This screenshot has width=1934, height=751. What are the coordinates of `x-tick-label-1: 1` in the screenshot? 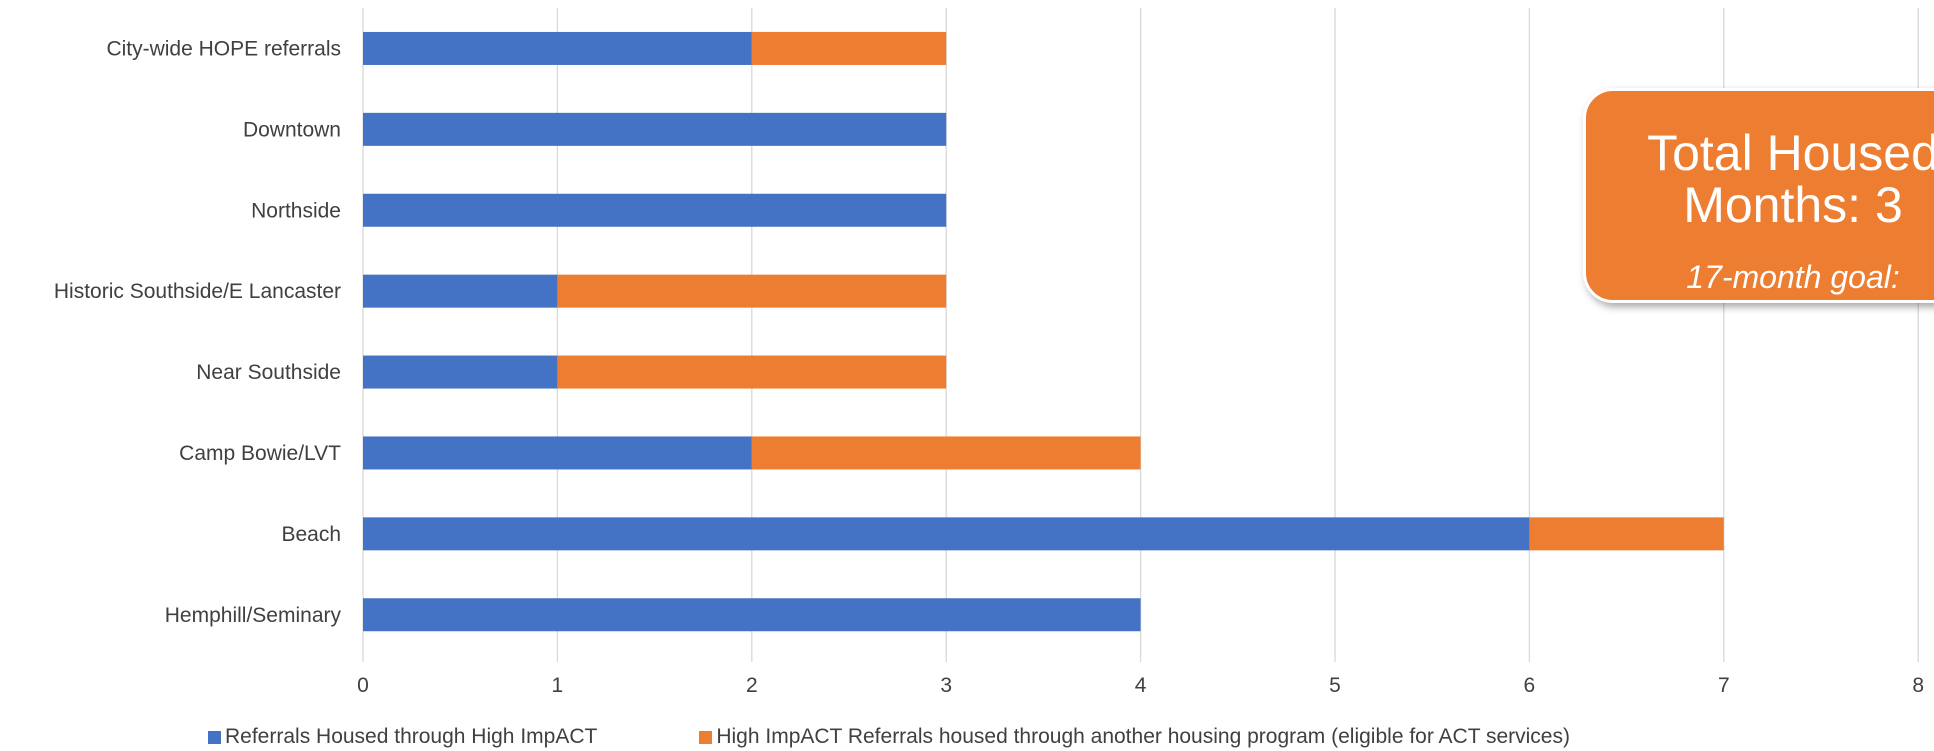 It's located at (558, 685).